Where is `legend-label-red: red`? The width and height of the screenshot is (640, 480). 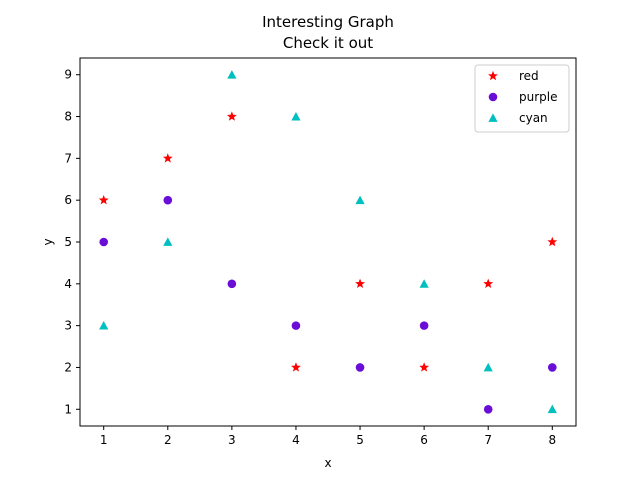 legend-label-red: red is located at coordinates (529, 76).